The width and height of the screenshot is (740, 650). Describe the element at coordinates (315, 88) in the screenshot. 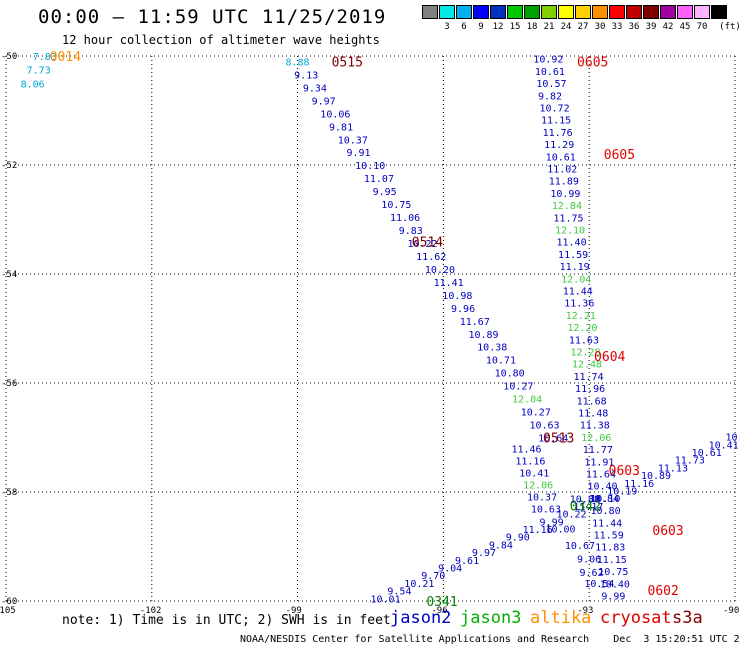

I see `wave-height-value: 9.34` at that location.